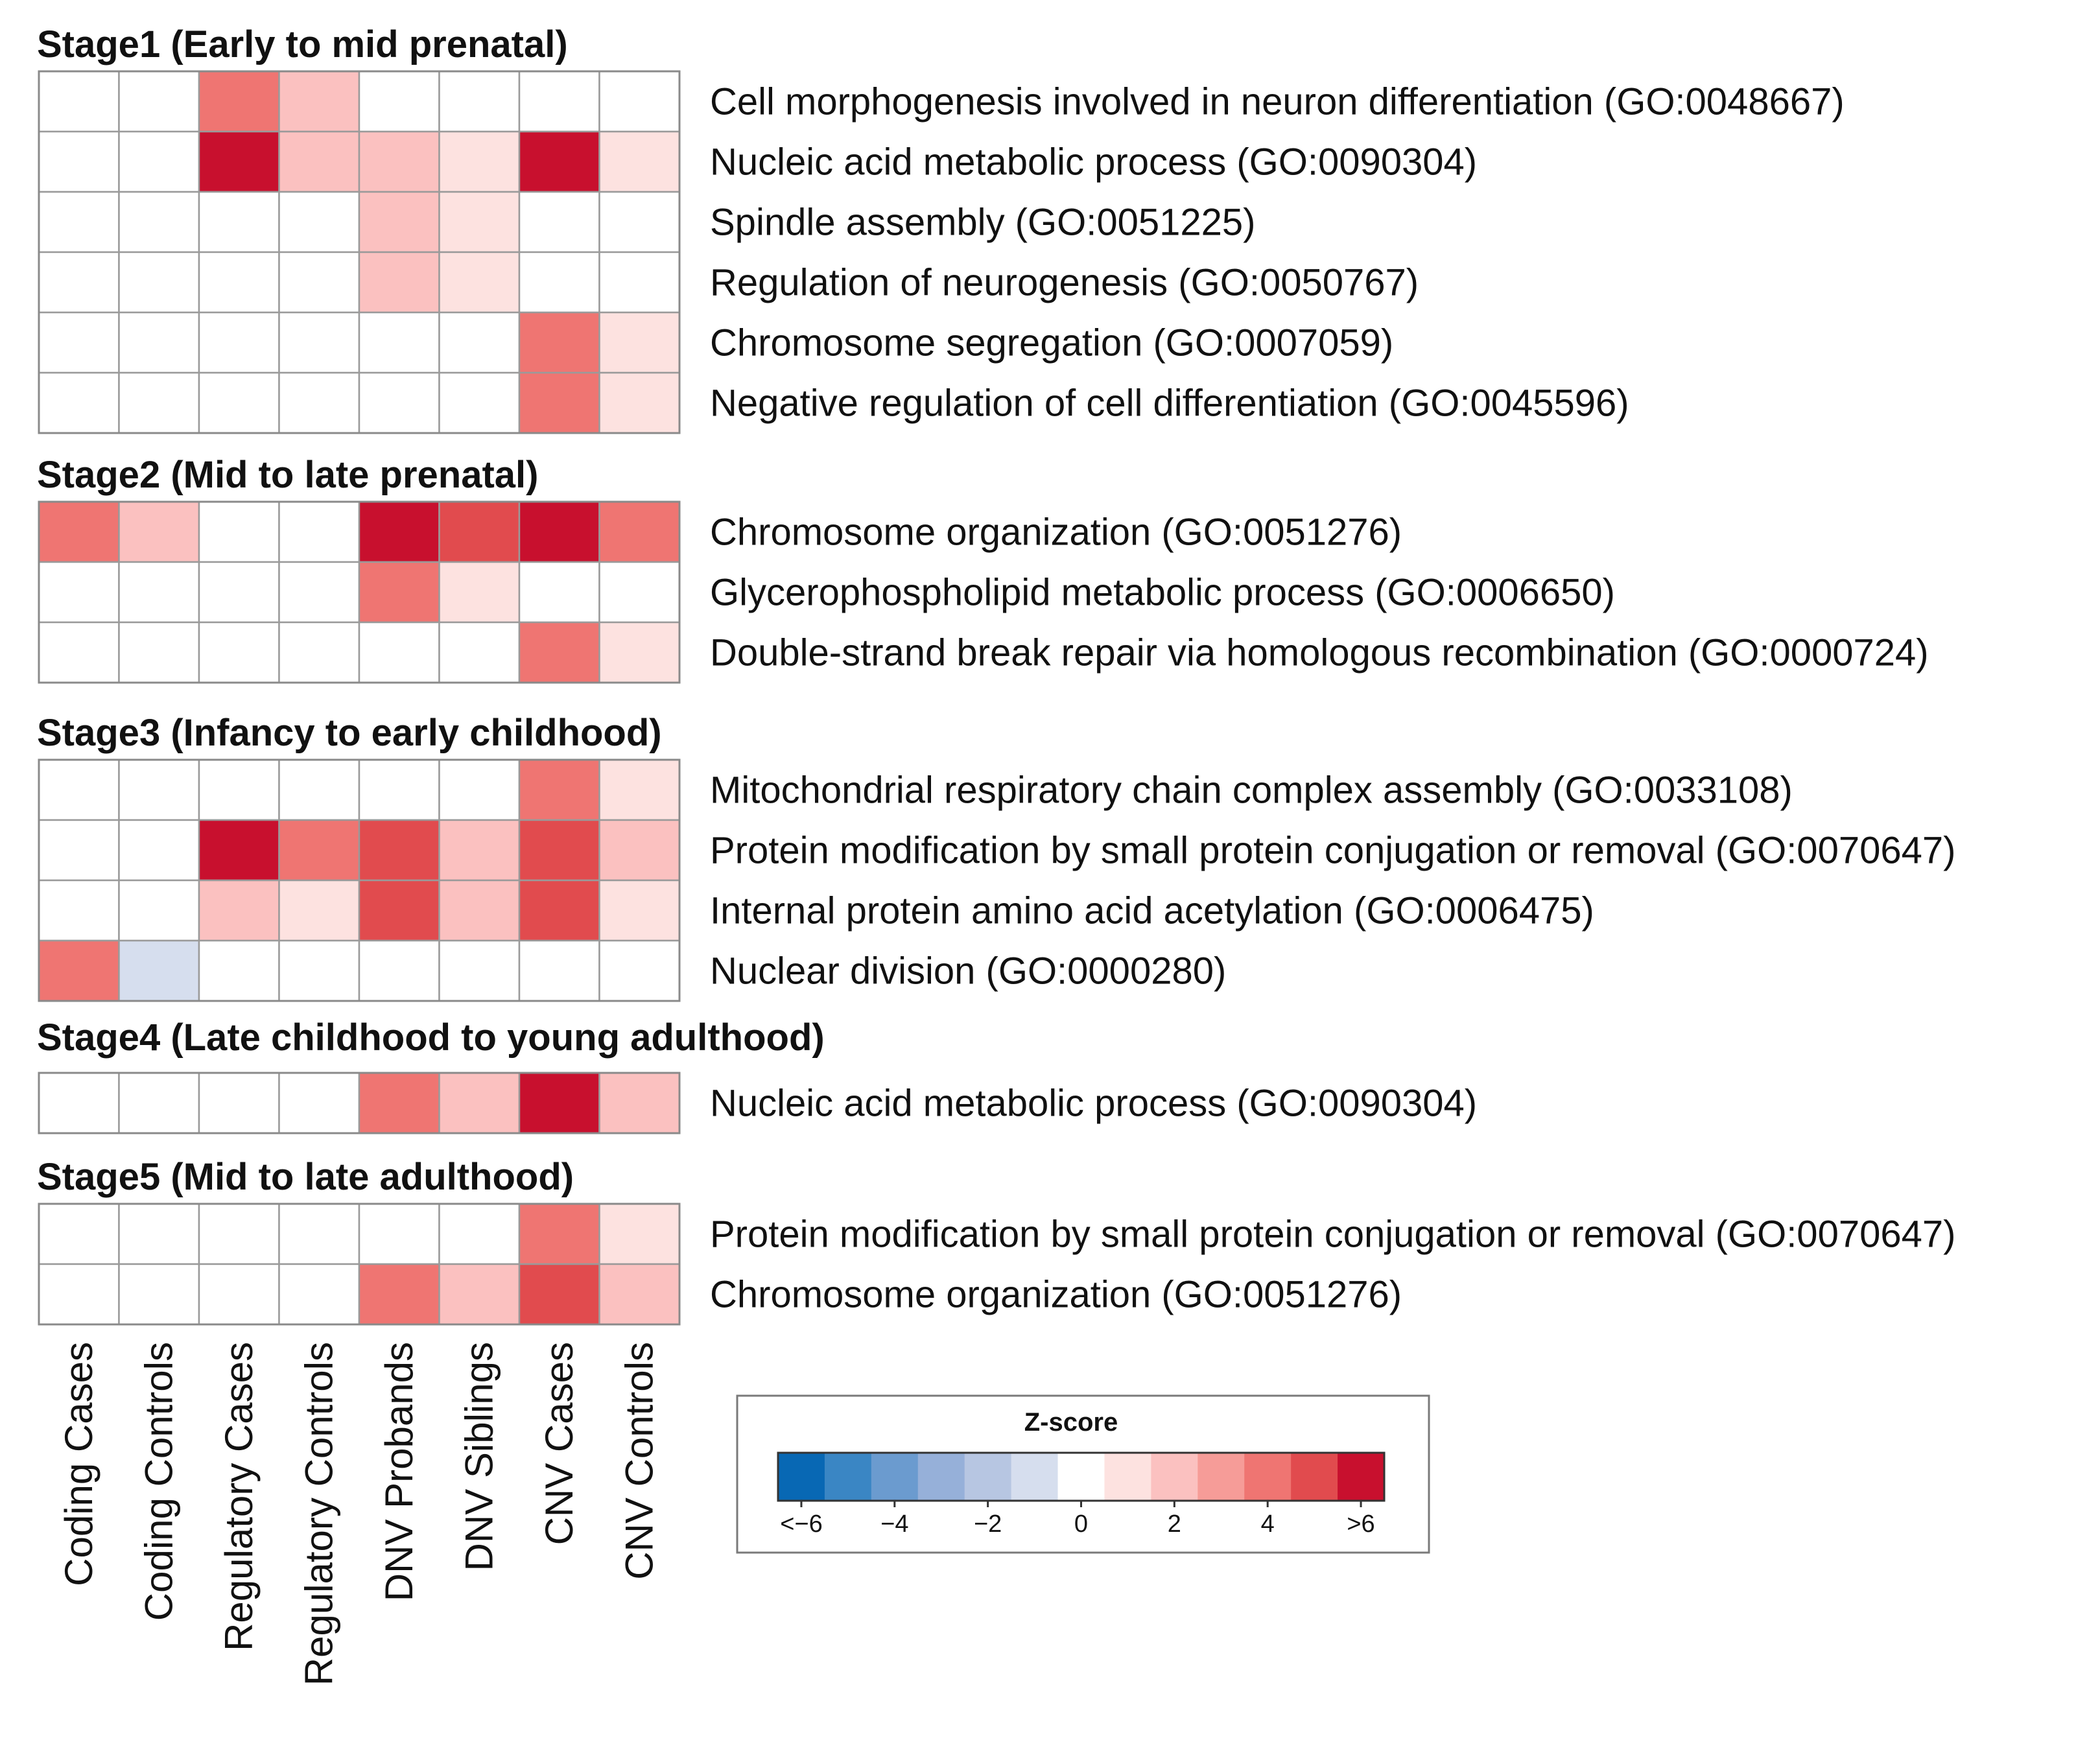  What do you see at coordinates (349, 733) in the screenshot?
I see `stage-title: Stage3 (Infancy to early childhood)` at bounding box center [349, 733].